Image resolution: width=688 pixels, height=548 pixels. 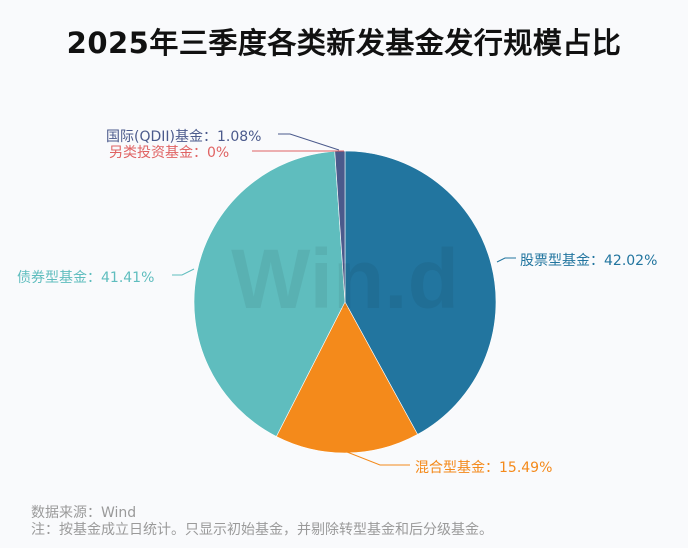 I want to click on data-source: 数据来源：Wind, so click(x=84, y=513).